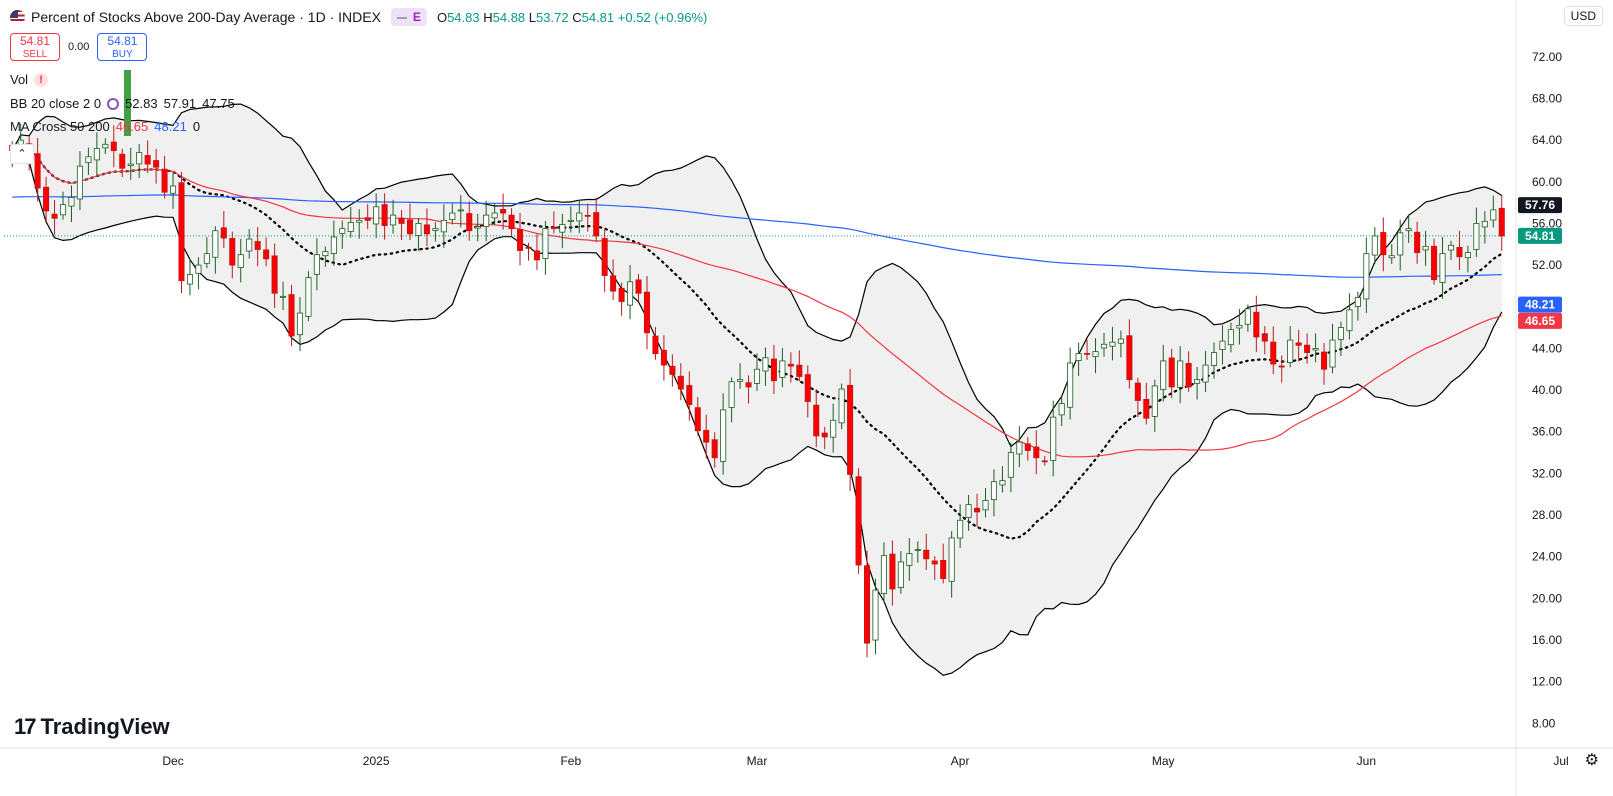 The width and height of the screenshot is (1613, 796). I want to click on x-tick-label: Apr, so click(960, 761).